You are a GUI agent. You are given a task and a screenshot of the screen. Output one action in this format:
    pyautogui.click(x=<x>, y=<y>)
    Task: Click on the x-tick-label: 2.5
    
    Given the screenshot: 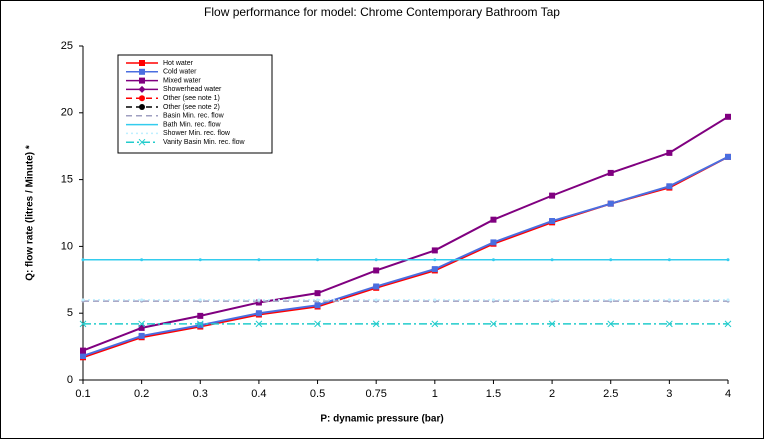 What is the action you would take?
    pyautogui.click(x=610, y=394)
    